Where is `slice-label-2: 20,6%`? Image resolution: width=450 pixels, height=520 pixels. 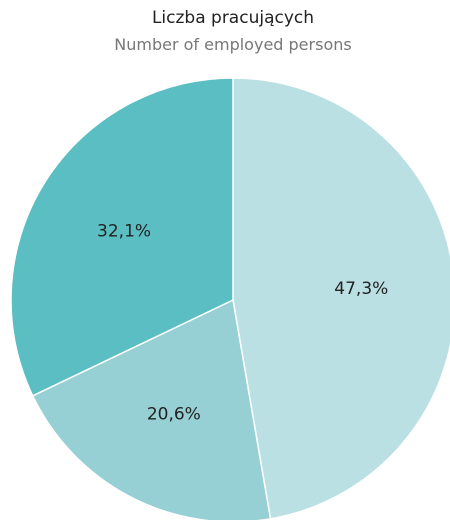
slice-label-2: 20,6% is located at coordinates (174, 414).